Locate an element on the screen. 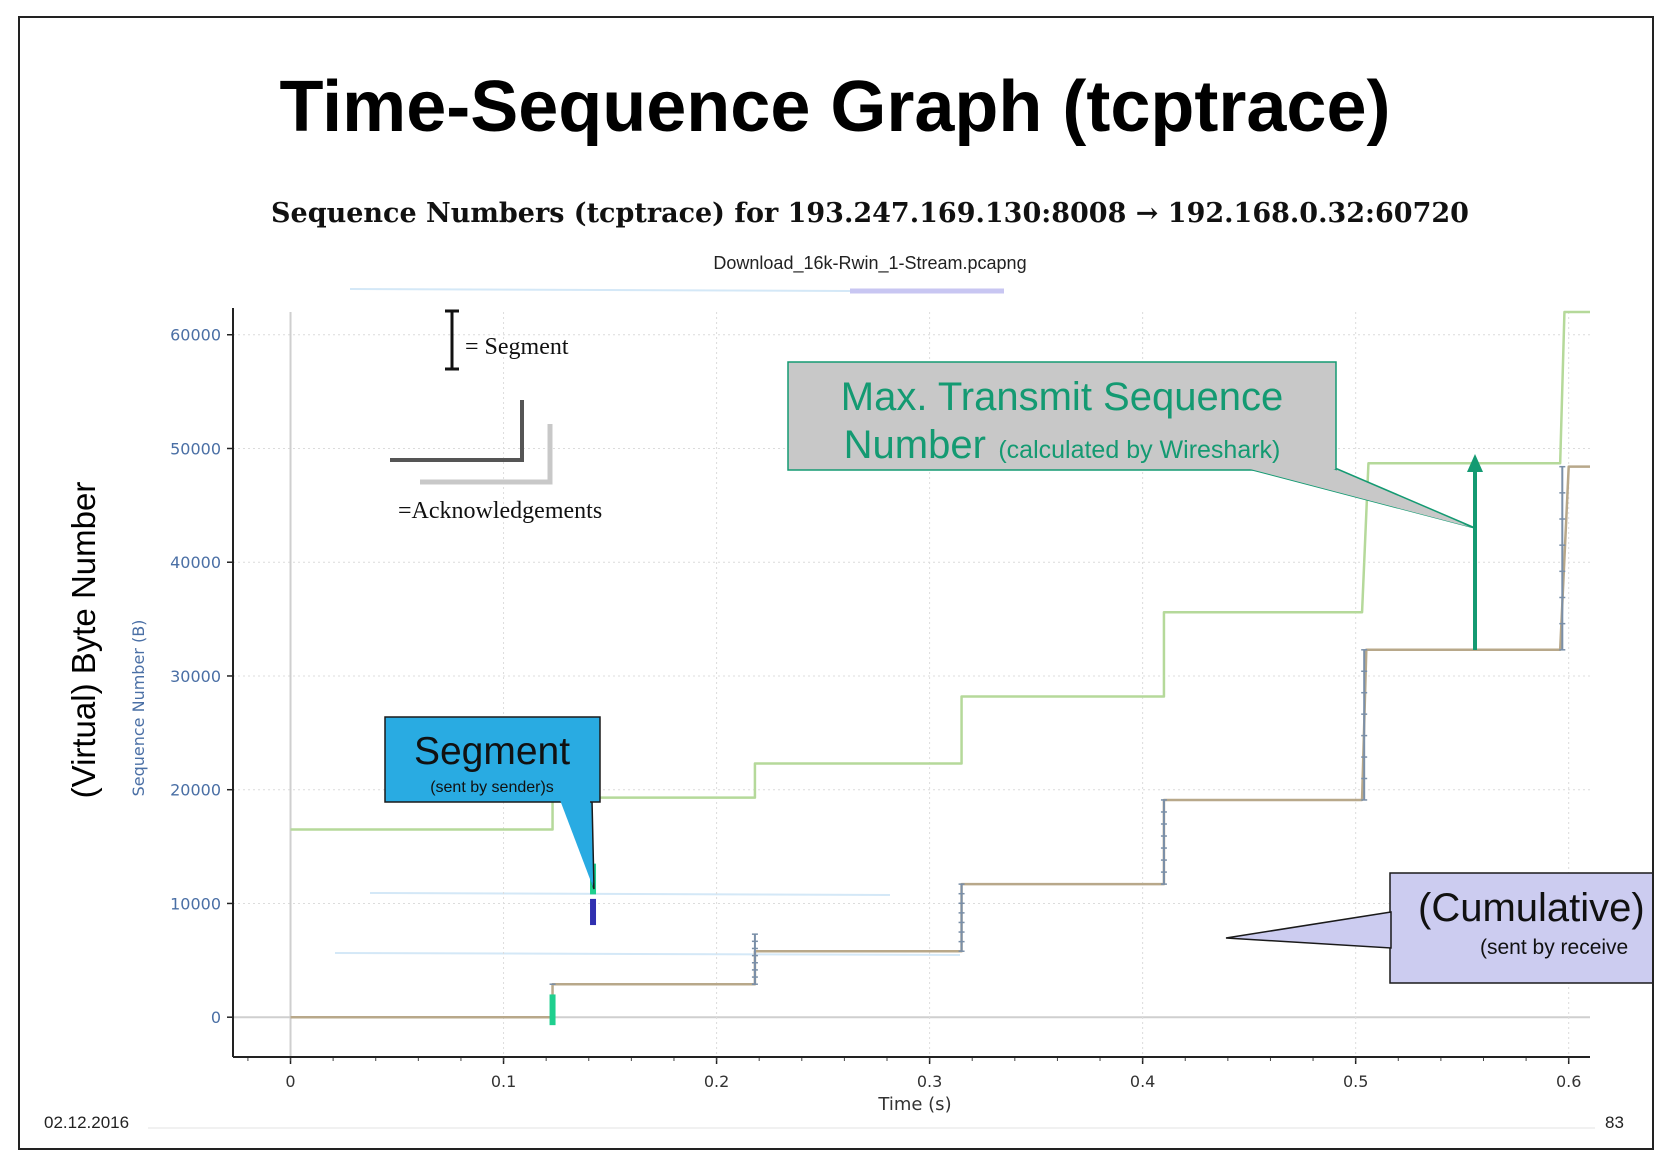 Image resolution: width=1670 pixels, height=1166 pixels. x-tick-label: 0.5 is located at coordinates (1355, 1081).